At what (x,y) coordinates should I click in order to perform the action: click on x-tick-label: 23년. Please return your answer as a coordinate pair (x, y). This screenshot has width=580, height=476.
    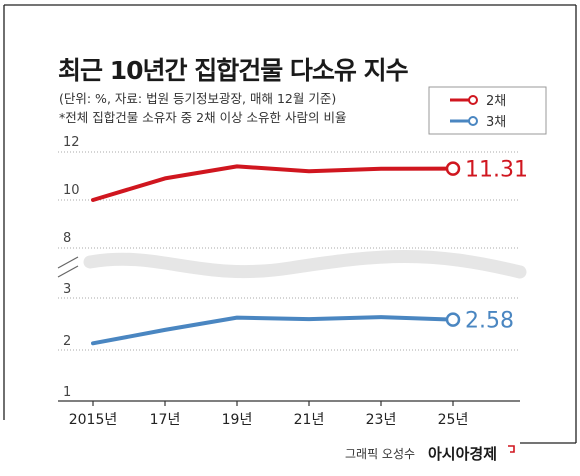
    Looking at the image, I should click on (381, 420).